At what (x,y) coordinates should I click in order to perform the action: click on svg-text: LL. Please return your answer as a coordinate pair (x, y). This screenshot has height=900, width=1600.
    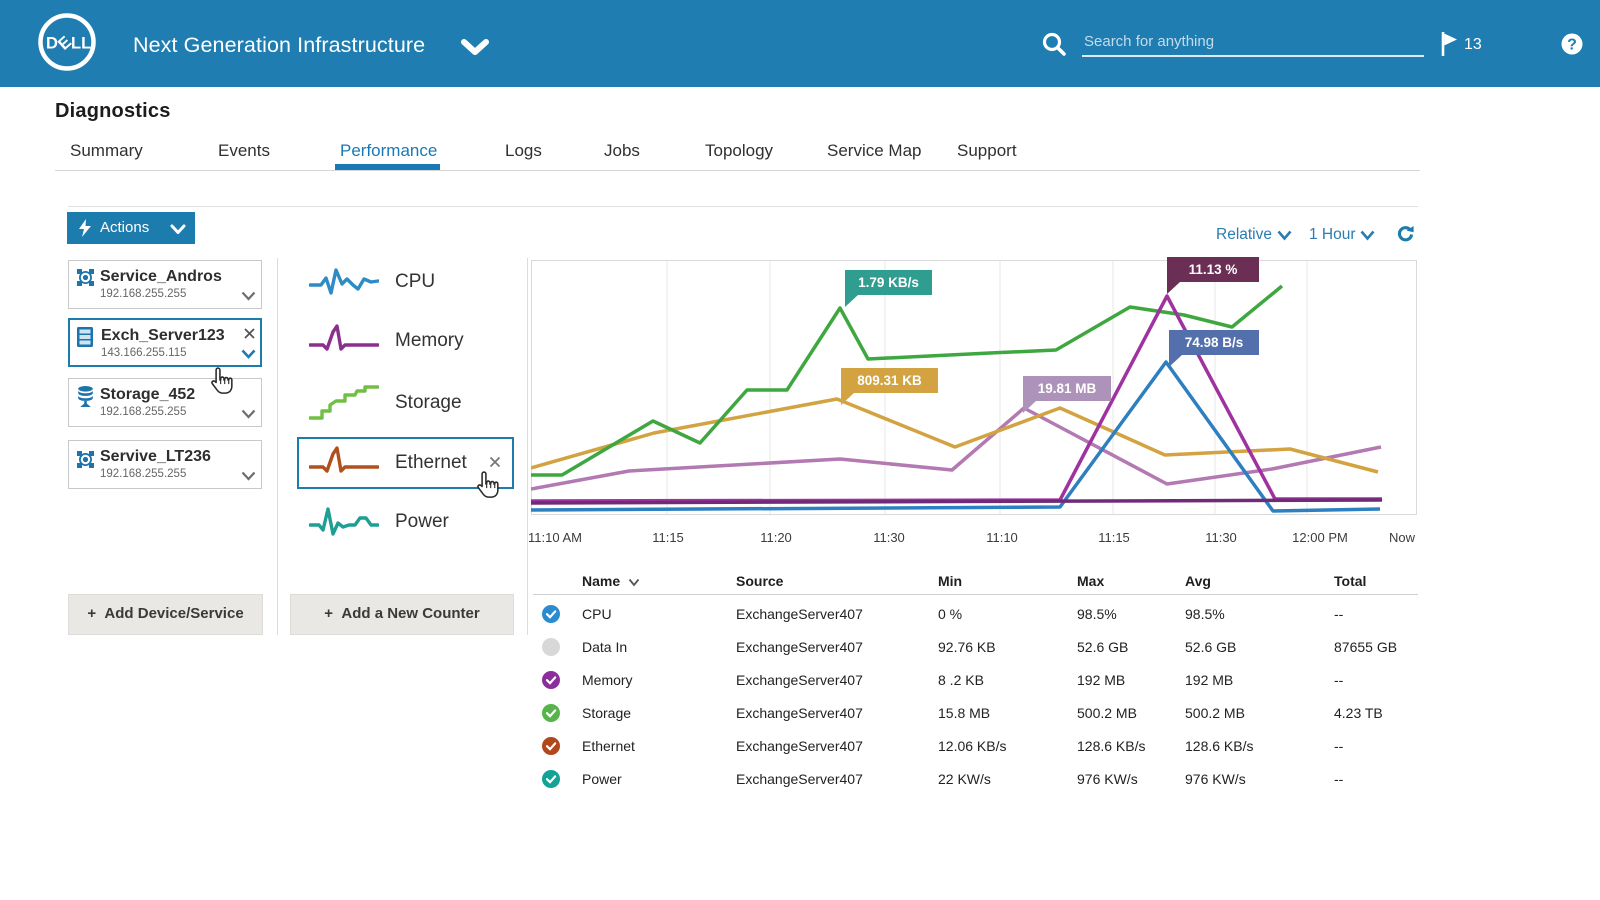
    Looking at the image, I should click on (81, 44).